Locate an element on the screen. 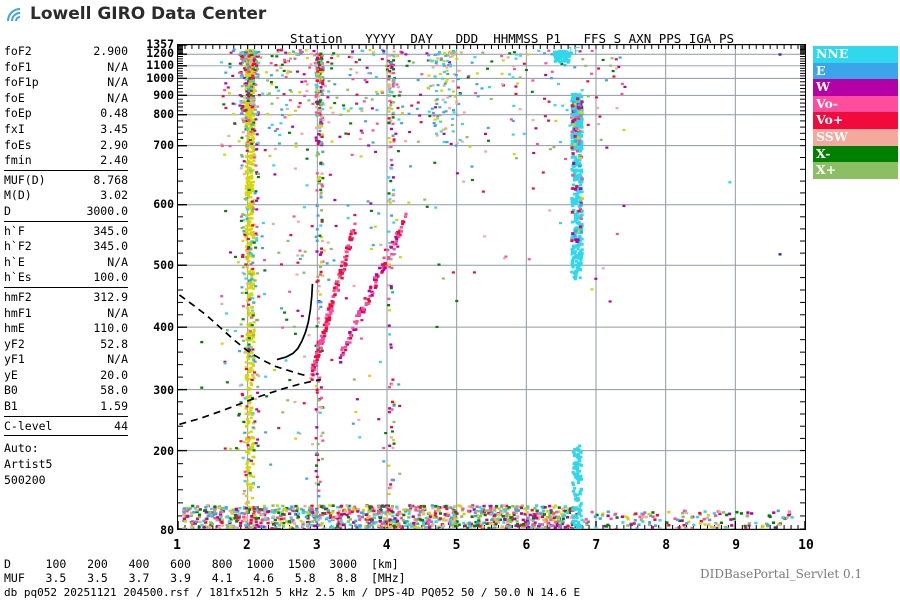 Image resolution: width=900 pixels, height=600 pixels. parameter-row: yF1 N/A is located at coordinates (66, 360).